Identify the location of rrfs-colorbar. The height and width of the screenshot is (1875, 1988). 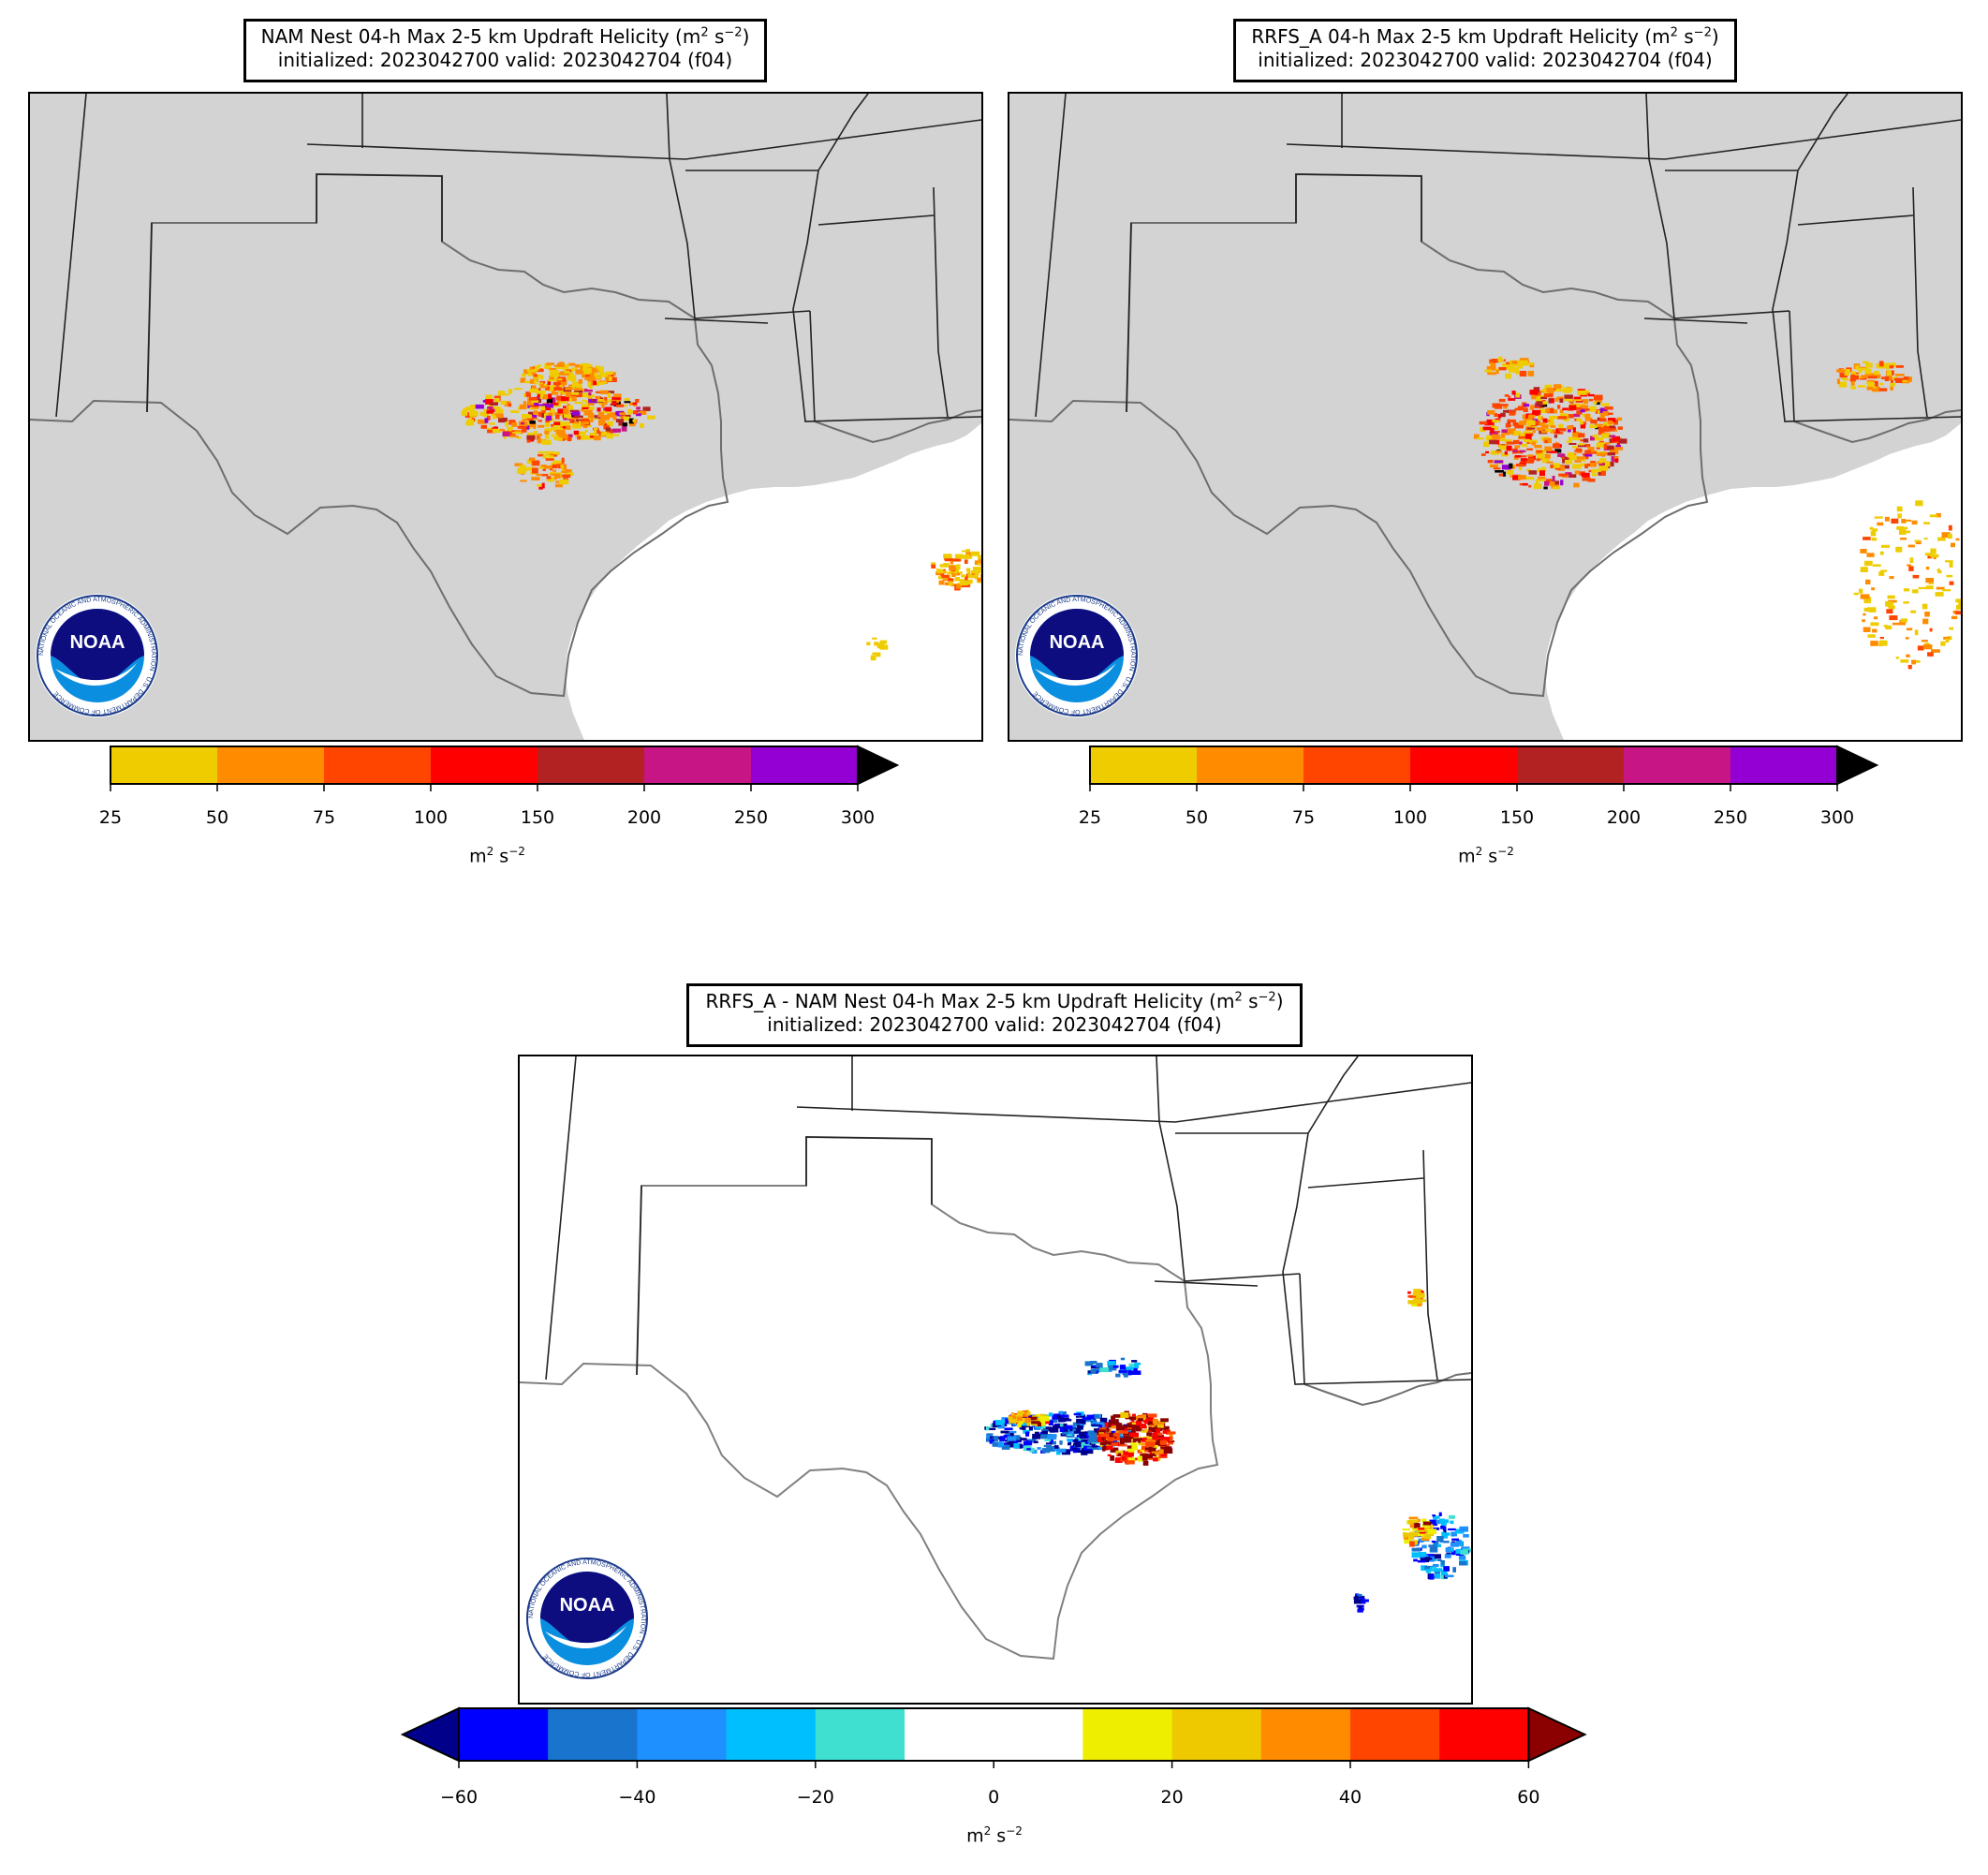
(1484, 768).